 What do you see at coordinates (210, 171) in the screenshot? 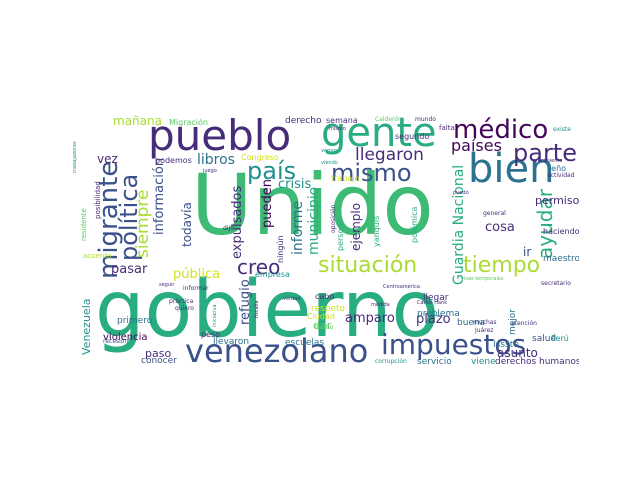
I see `word-juego: juego` at bounding box center [210, 171].